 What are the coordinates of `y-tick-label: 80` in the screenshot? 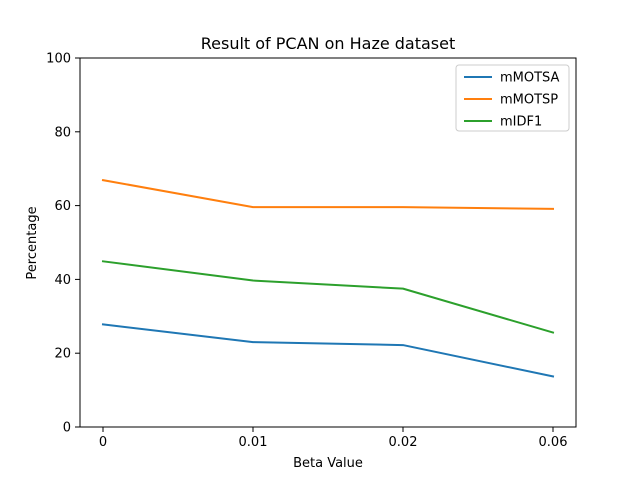 It's located at (62, 132).